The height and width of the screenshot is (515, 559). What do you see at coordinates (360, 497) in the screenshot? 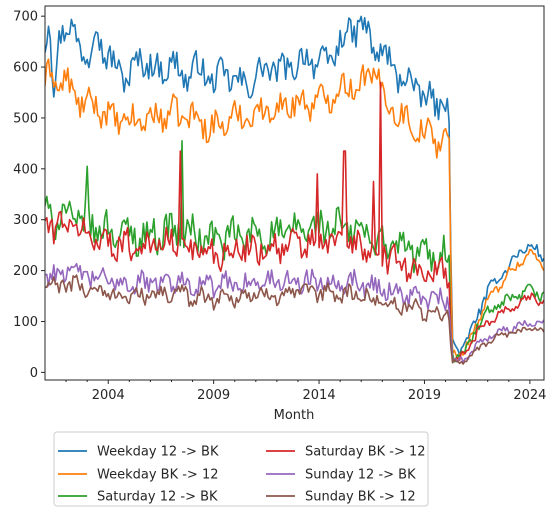
I see `legend-label: Sunday BK -> 12` at bounding box center [360, 497].